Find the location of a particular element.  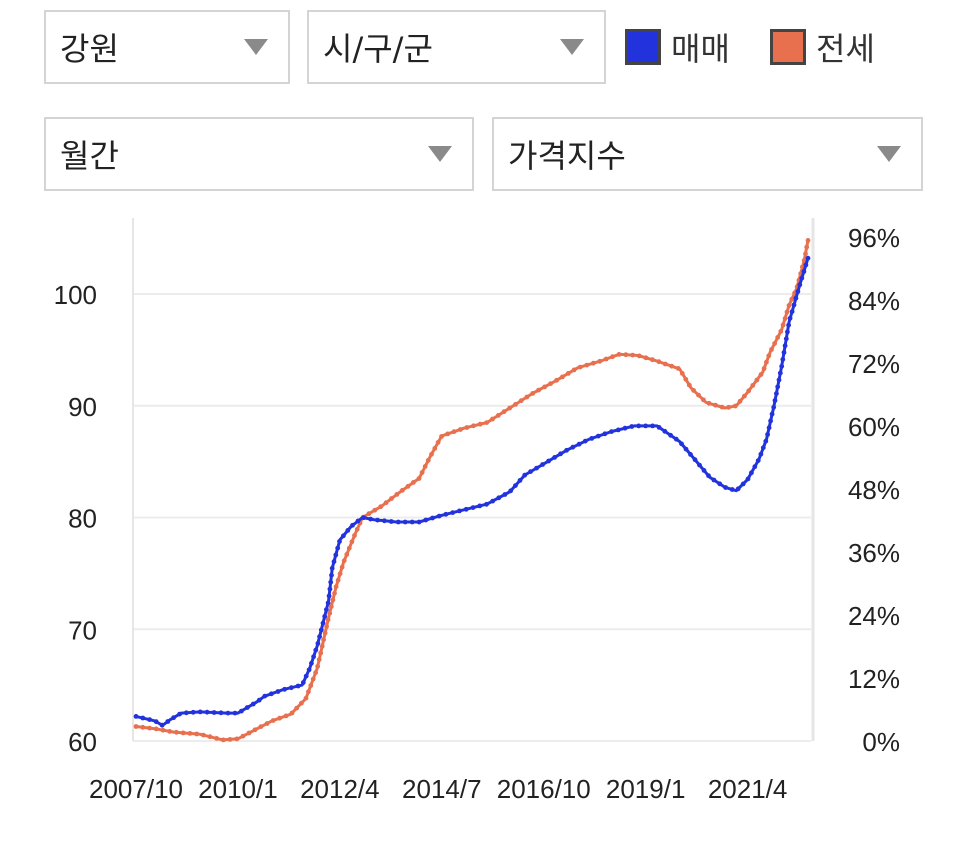

metric-select: 가격지수 is located at coordinates (707, 154).